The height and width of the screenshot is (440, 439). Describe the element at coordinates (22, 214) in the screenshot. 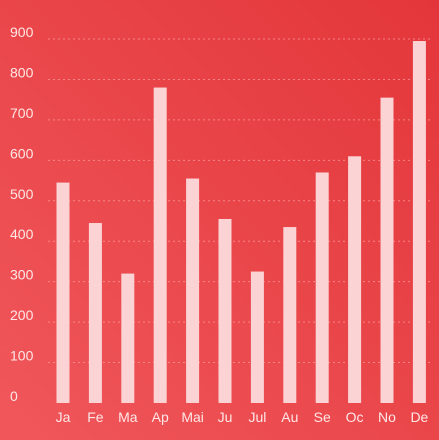

I see `y-axis-labels: 0 100 200 300 400 500 600 700 800 900` at that location.